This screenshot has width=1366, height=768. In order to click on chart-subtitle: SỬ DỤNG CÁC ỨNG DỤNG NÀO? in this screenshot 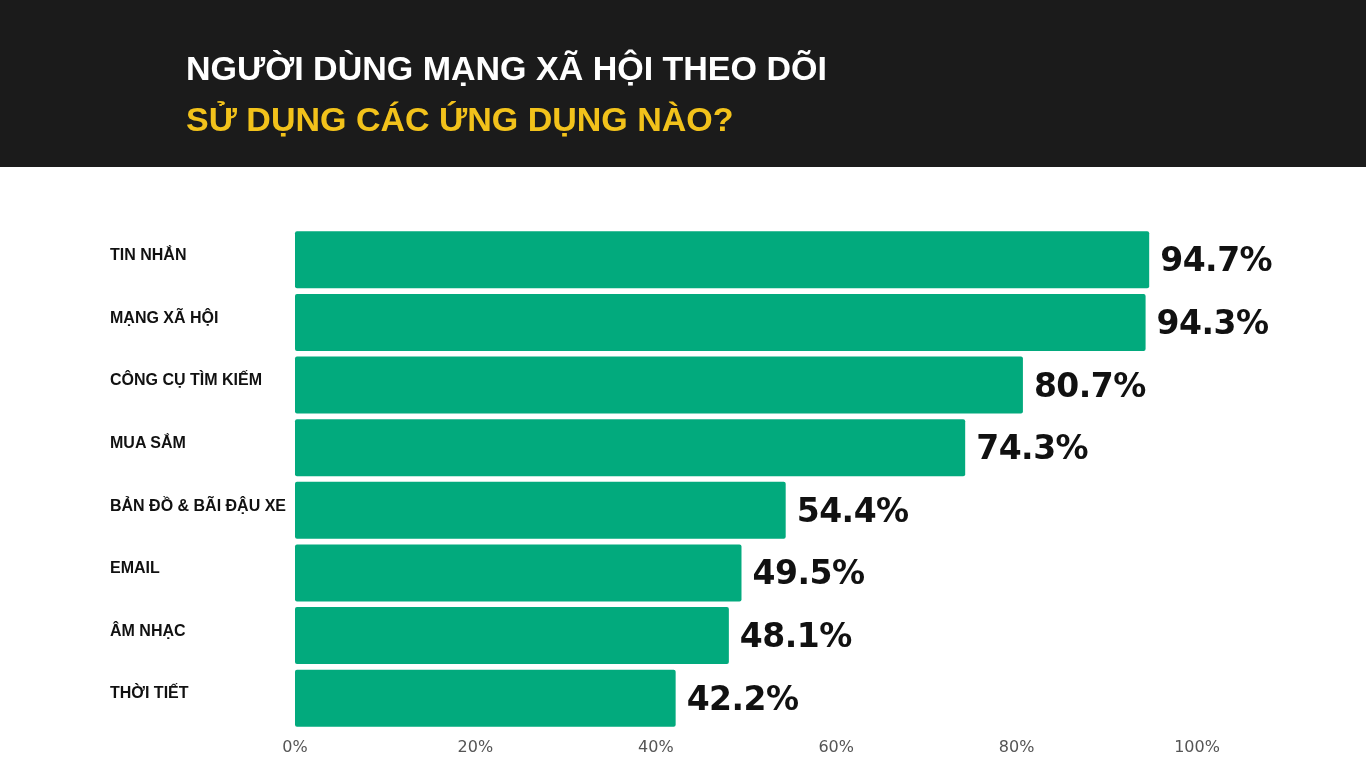, I will do `click(460, 119)`.